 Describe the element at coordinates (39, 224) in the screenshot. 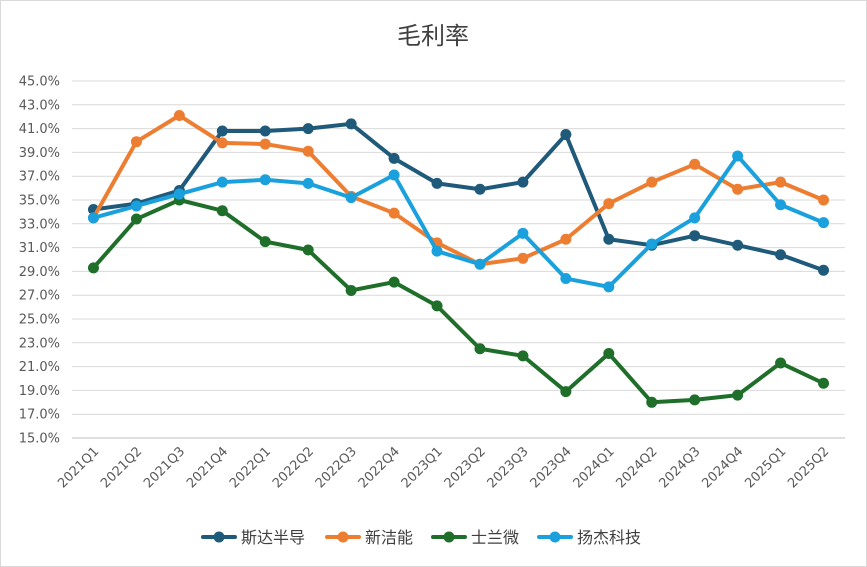

I see `y-tick-label: 33.0%` at that location.